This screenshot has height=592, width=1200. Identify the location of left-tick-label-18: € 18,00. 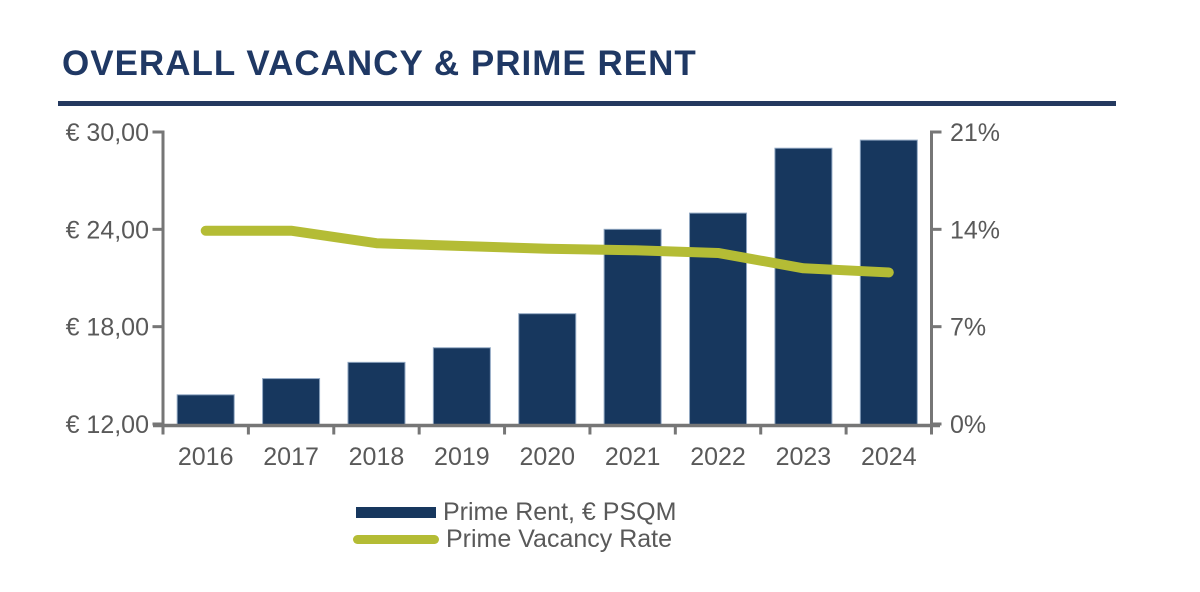
(107, 328).